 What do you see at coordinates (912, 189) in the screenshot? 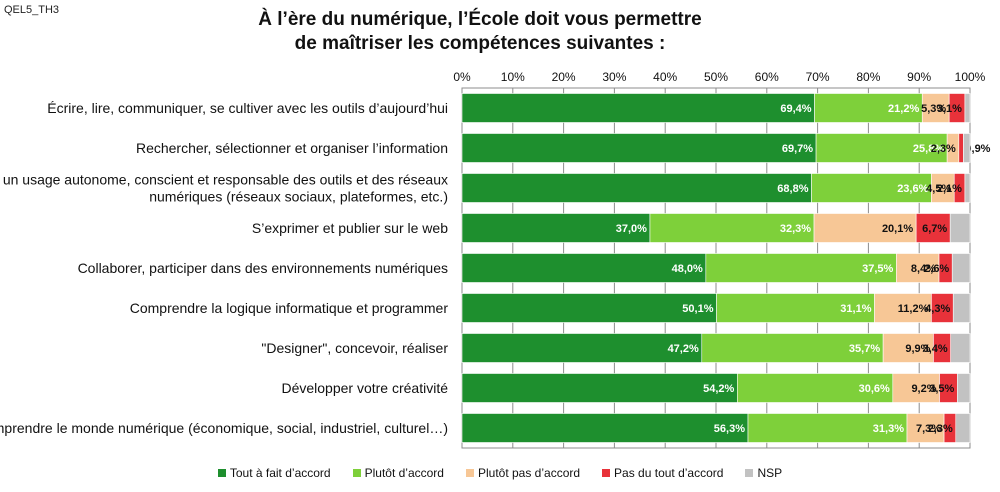
I see `data-label: 23,6%` at bounding box center [912, 189].